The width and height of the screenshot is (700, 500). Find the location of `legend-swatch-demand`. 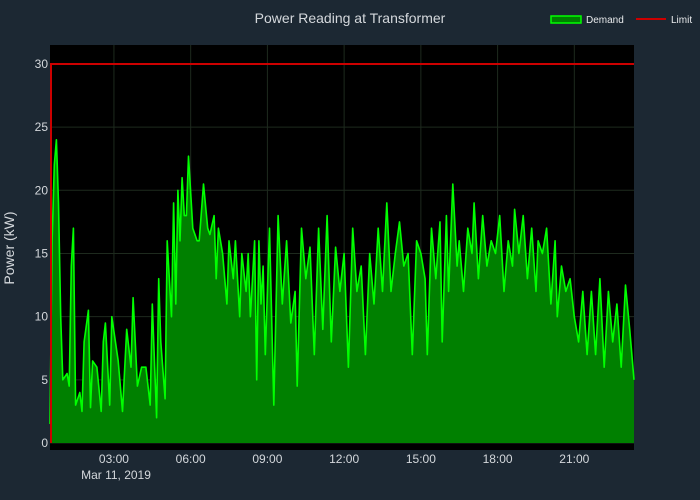

legend-swatch-demand is located at coordinates (566, 19).